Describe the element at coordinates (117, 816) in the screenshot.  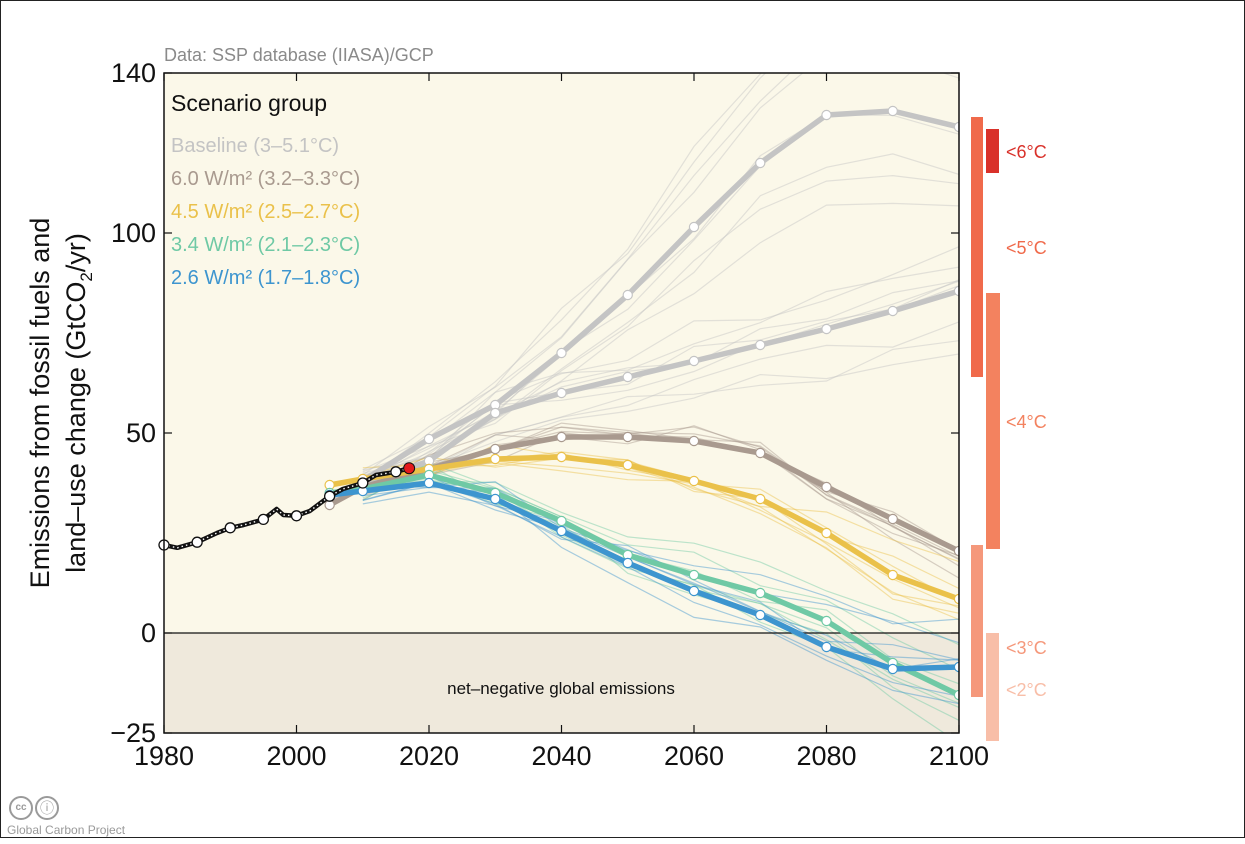
I see `footer: cc ⓘ Global Carbon Project` at that location.